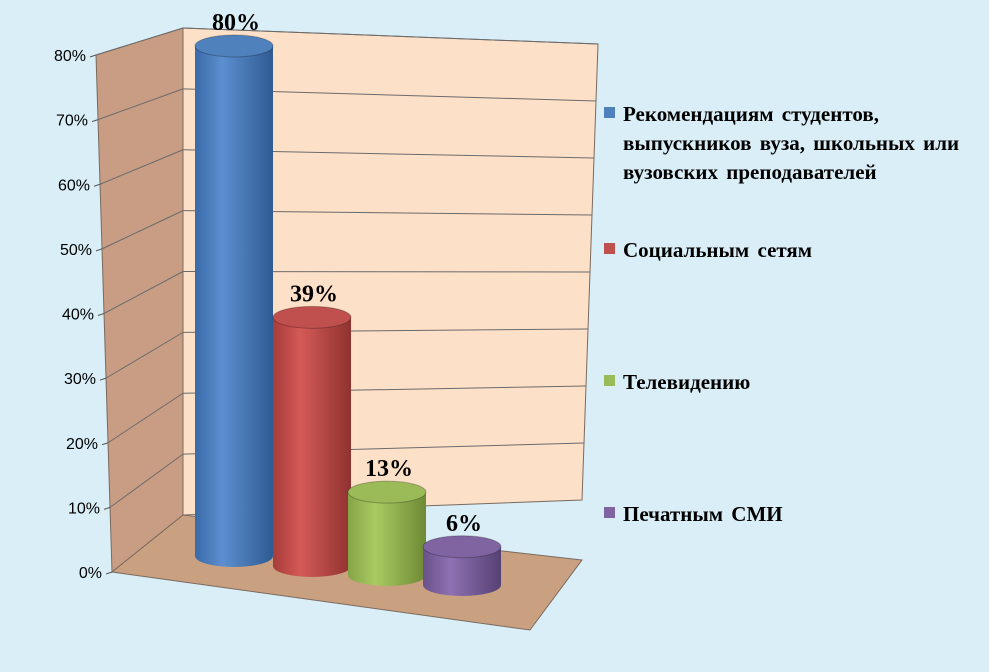 The height and width of the screenshot is (672, 989). Describe the element at coordinates (78, 315) in the screenshot. I see `y-tick-label: 40%` at that location.